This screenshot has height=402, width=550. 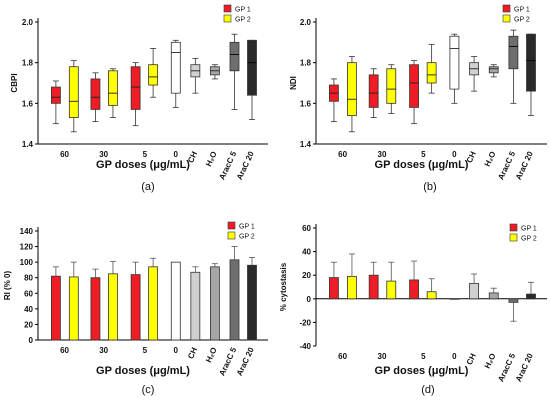 What do you see at coordinates (309, 299) in the screenshot?
I see `y-tick-label: 0` at bounding box center [309, 299].